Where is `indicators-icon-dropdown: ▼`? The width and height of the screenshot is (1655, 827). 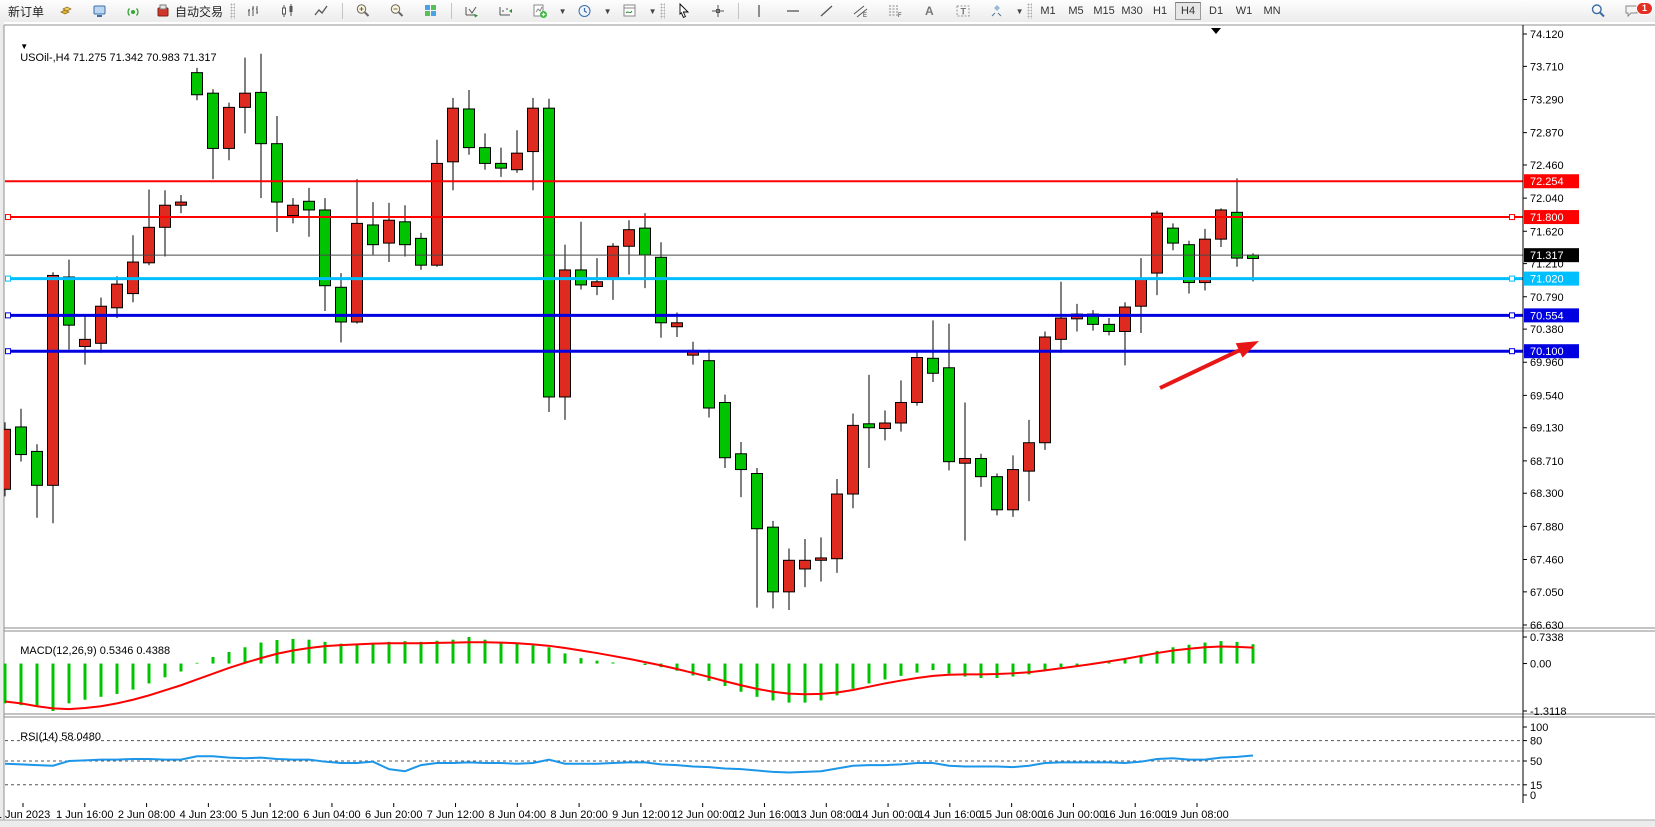
indicators-icon-dropdown: ▼ is located at coordinates (652, 11).